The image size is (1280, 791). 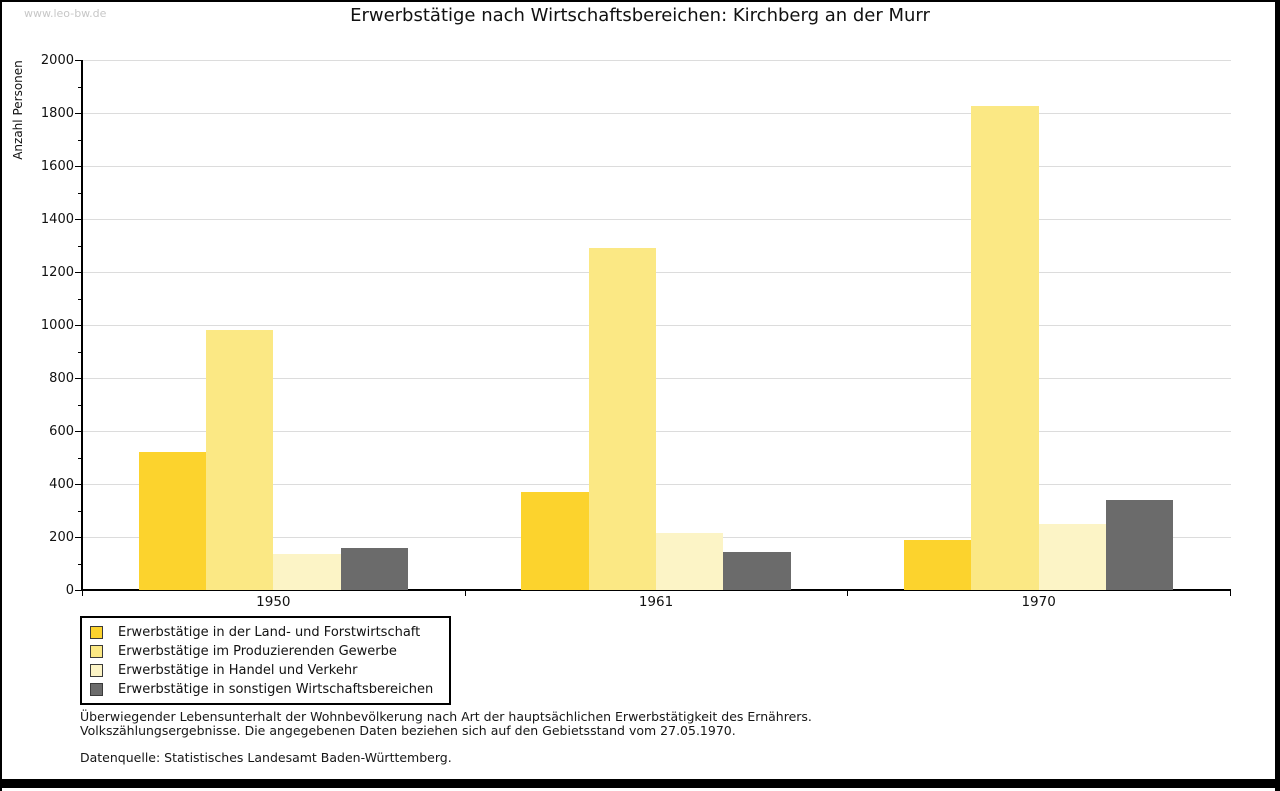 What do you see at coordinates (80, 87) in the screenshot?
I see `y-minor-tick-1900` at bounding box center [80, 87].